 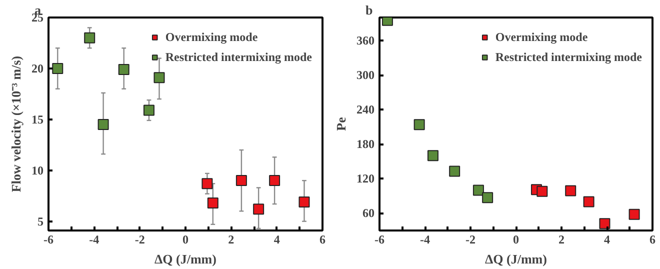 What do you see at coordinates (365, 75) in the screenshot?
I see `y-tick-label: 300` at bounding box center [365, 75].